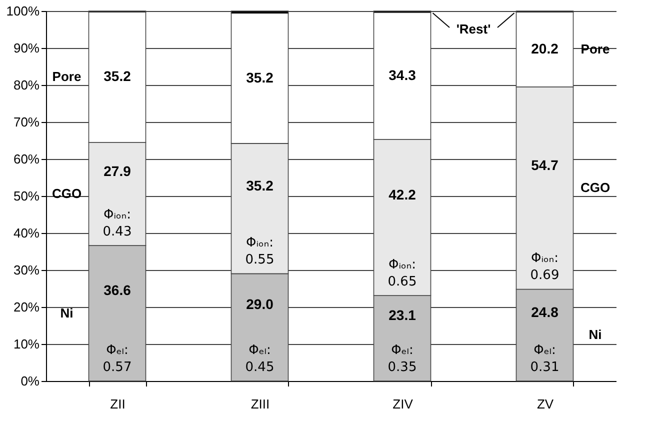 The image size is (661, 423). I want to click on annotation: Φₑₗ: 0.57, so click(117, 359).